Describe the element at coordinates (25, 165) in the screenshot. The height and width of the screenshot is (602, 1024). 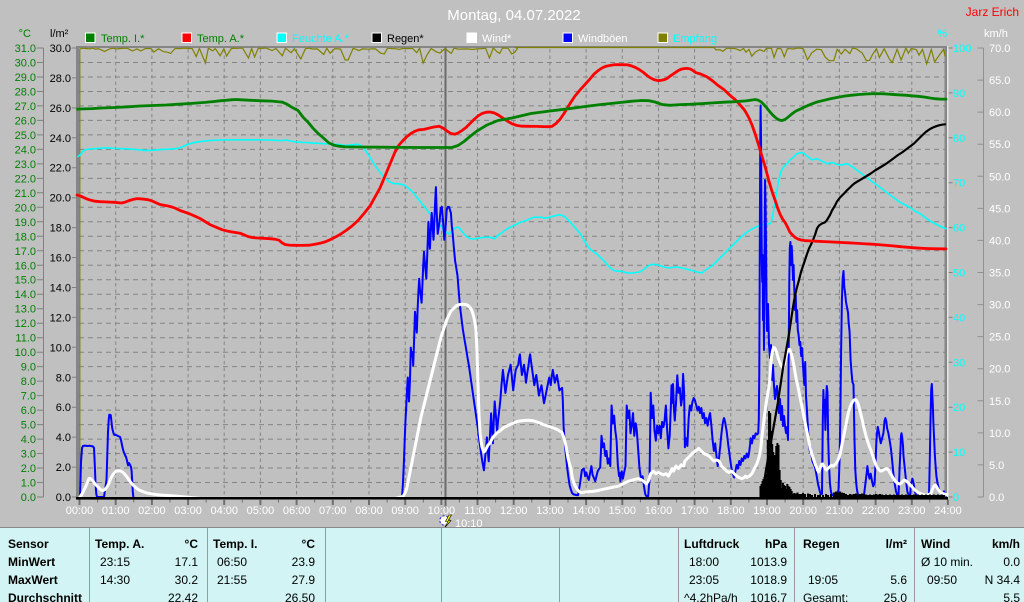
I see `svg-text: 23.0` at that location.